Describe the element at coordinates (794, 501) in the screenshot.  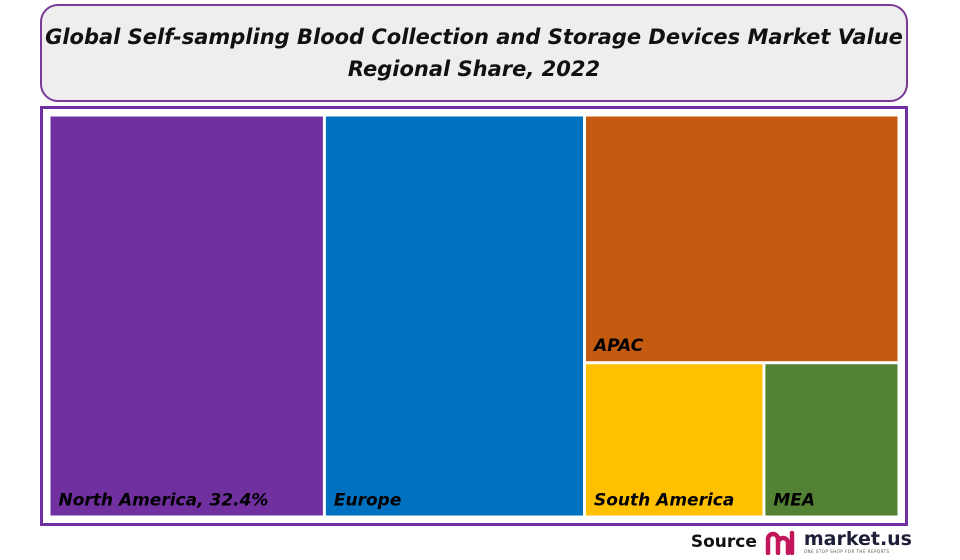
I see `treemap-label-mea: MEA` at that location.